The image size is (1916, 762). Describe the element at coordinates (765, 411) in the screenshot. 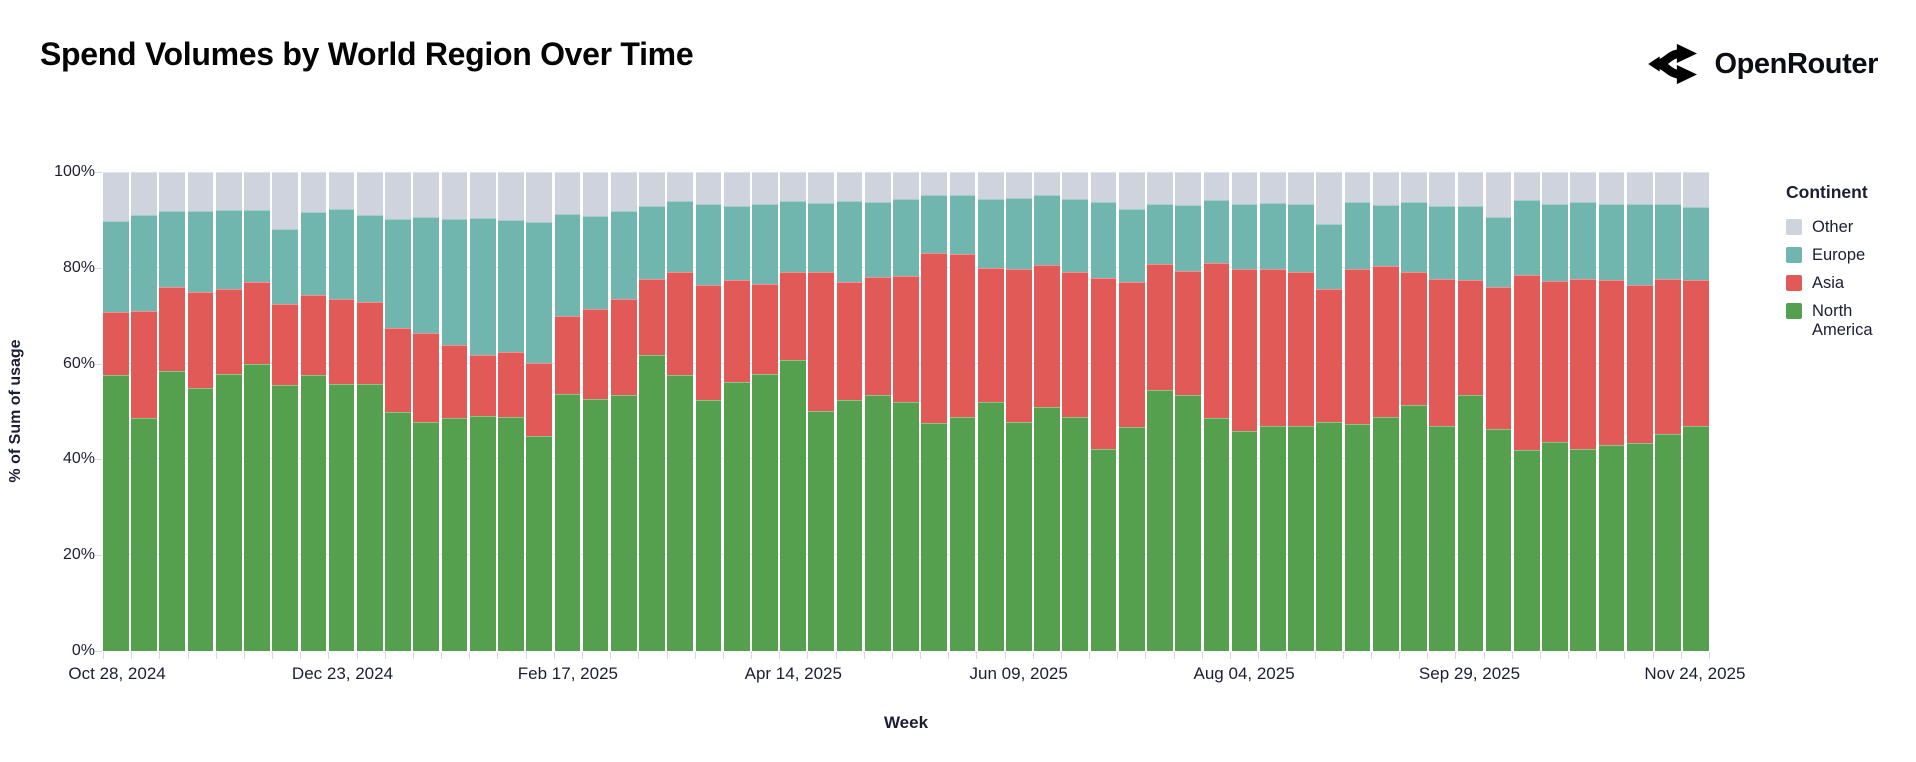

I see `bar-week-apr-07-2025` at that location.